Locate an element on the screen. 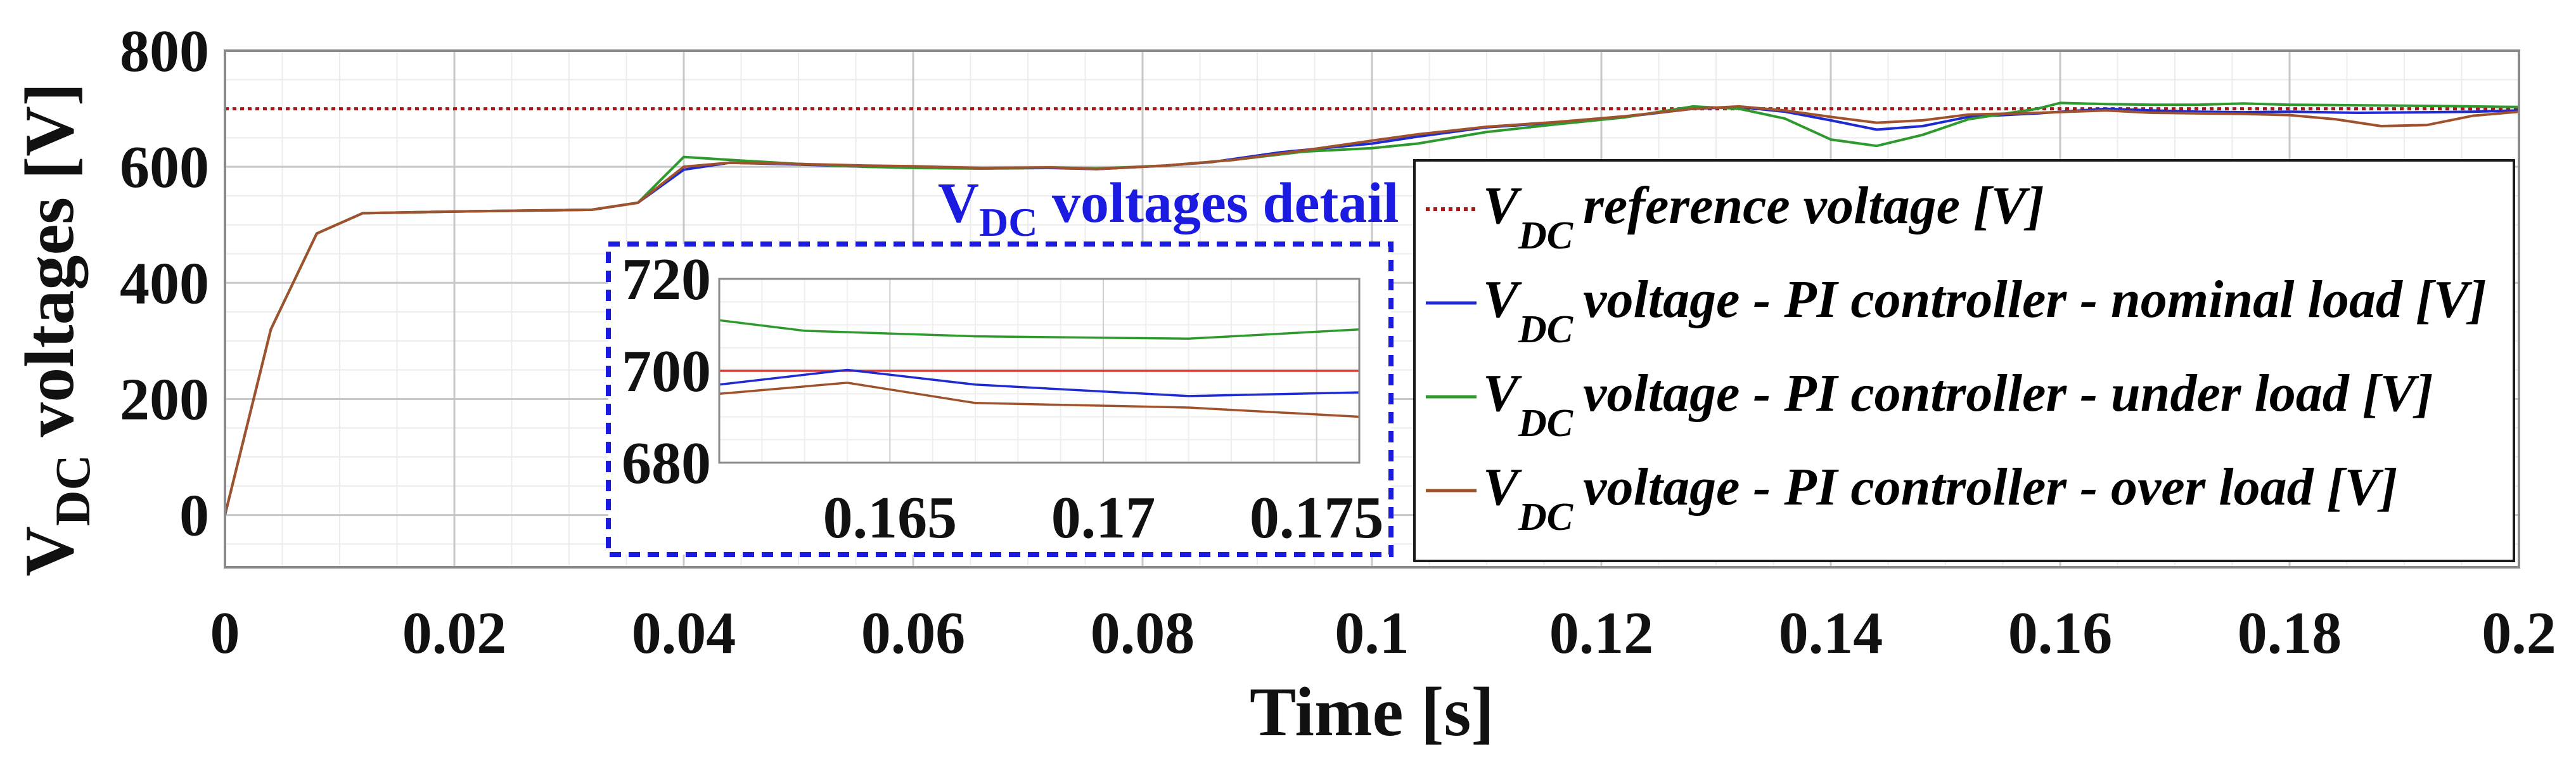 This screenshot has height=772, width=2576. inset-series-group is located at coordinates (1039, 368).